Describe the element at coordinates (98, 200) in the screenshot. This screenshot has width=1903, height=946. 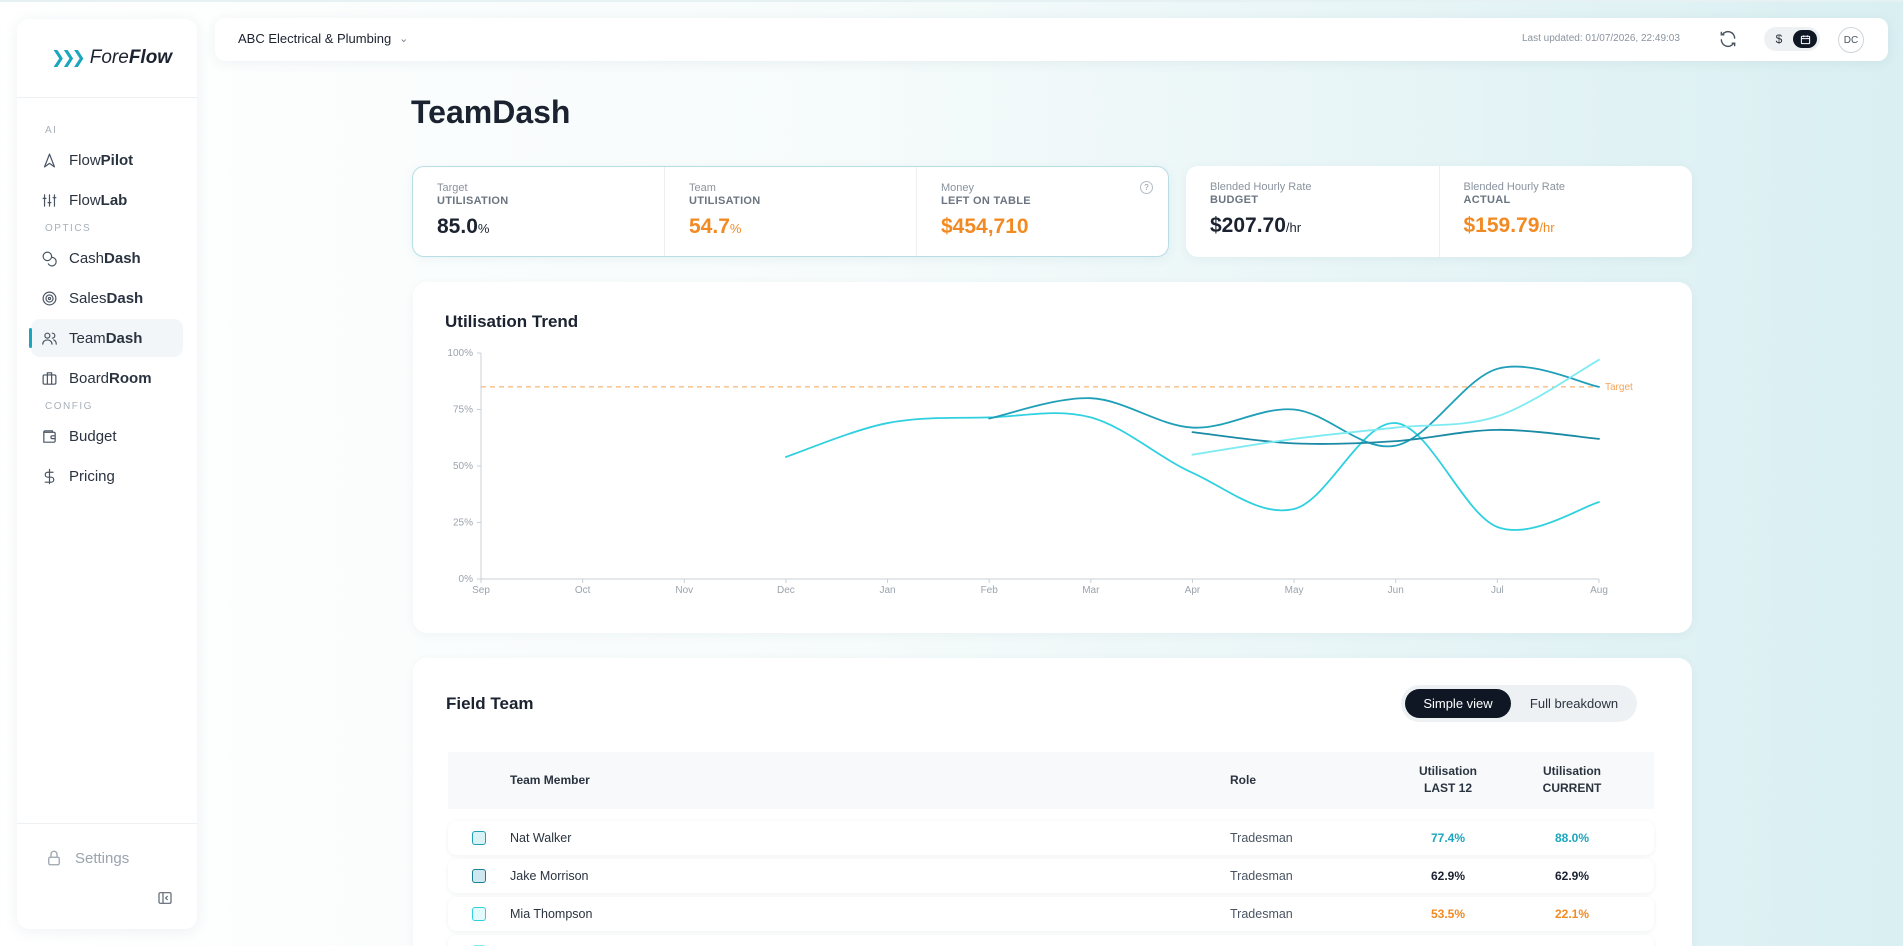
I see `sidebar-item-label: FlowLab` at that location.